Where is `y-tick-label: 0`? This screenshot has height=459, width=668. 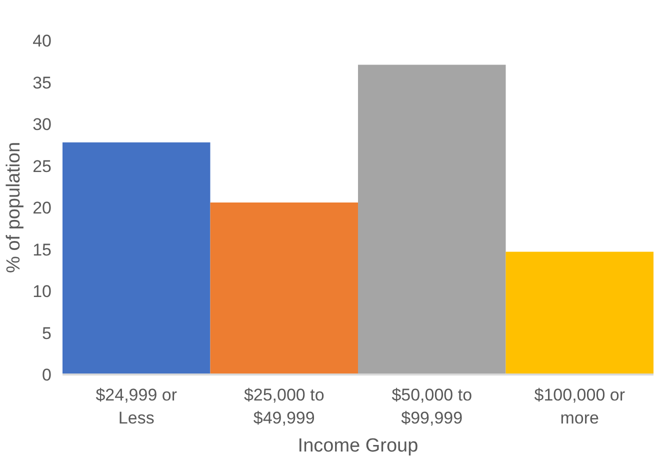
y-tick-label: 0 is located at coordinates (47, 375).